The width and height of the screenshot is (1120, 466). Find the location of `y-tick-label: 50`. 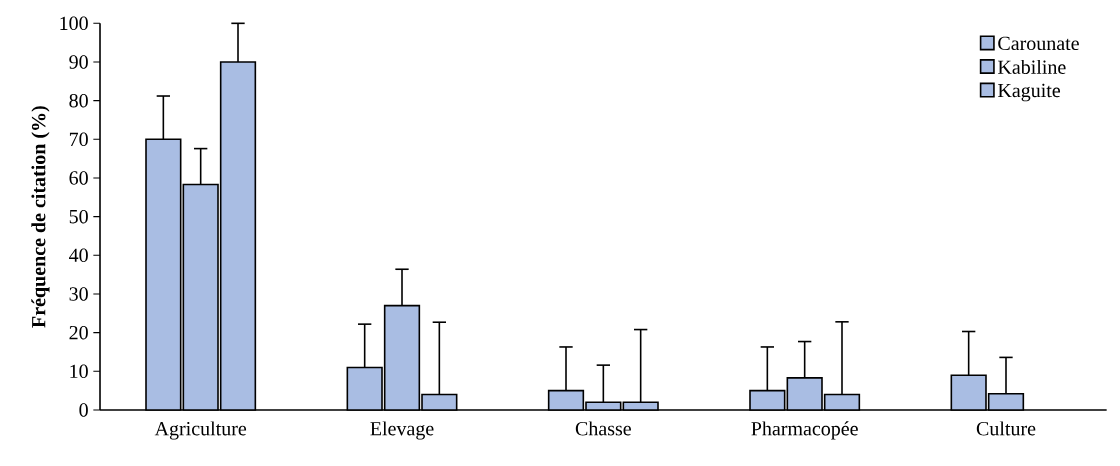

y-tick-label: 50 is located at coordinates (78, 216).